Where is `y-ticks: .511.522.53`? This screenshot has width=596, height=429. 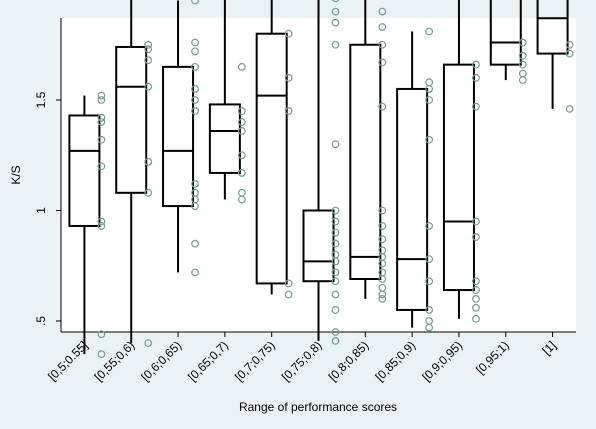 y-ticks: .511.522.53 is located at coordinates (47, 208).